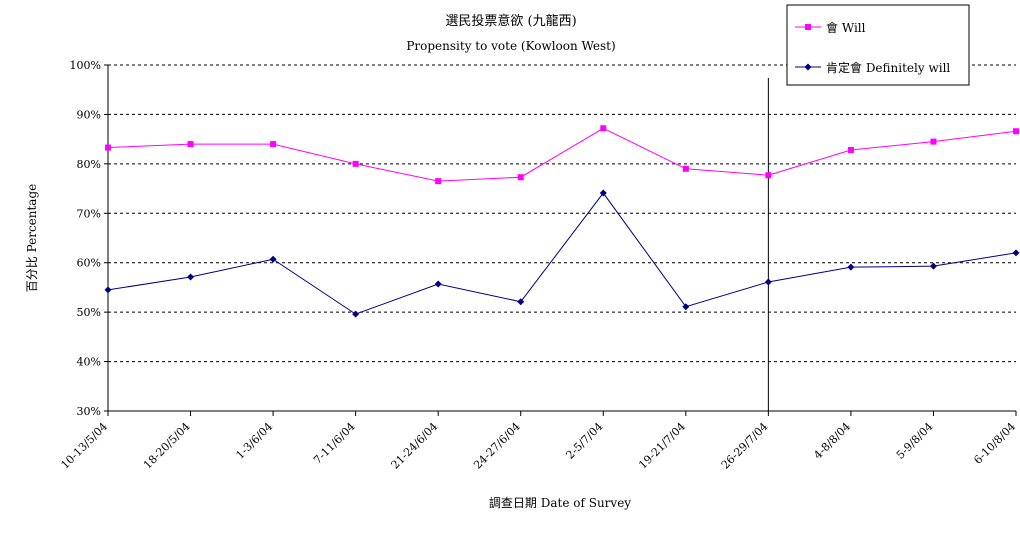  I want to click on legend-marker-will, so click(808, 27).